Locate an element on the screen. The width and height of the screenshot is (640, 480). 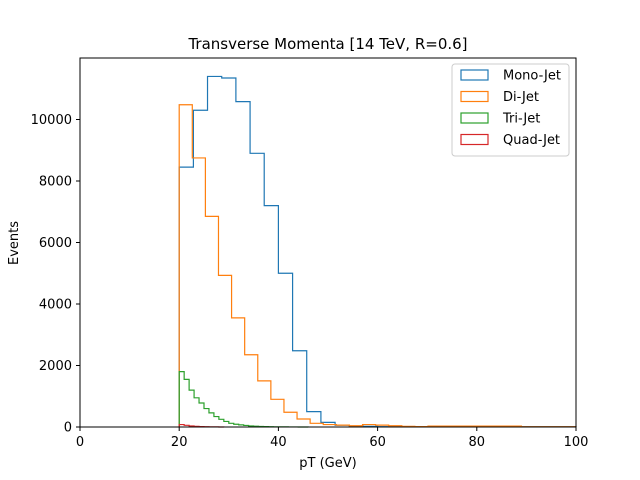
x-tick-label: 80 is located at coordinates (477, 442).